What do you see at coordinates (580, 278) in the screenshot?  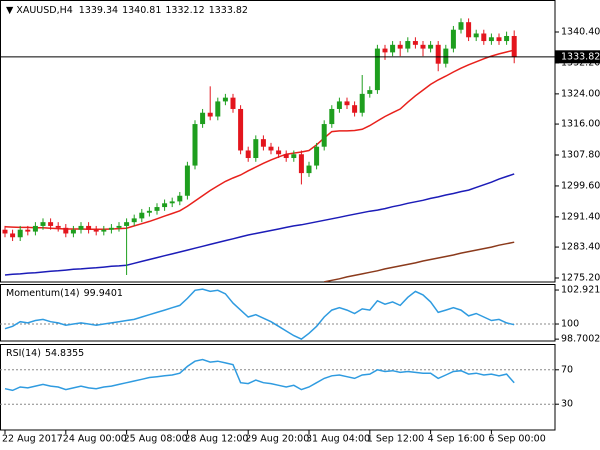 I see `y-tick-label: 1275.20` at bounding box center [580, 278].